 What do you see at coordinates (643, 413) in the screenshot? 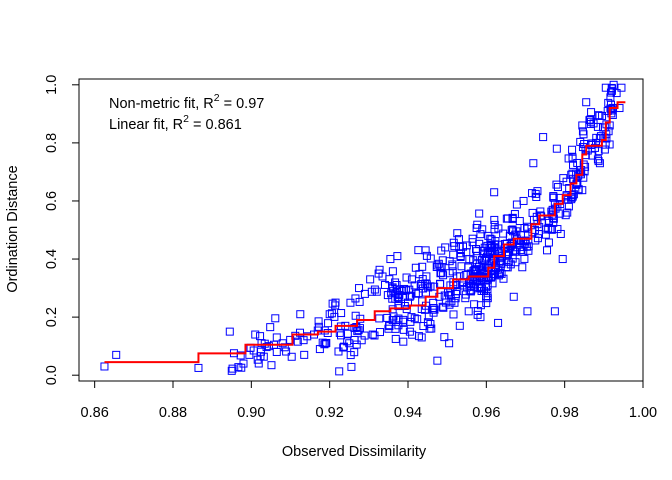
I see `x-tick-label-1.00: 1.00` at bounding box center [643, 413].